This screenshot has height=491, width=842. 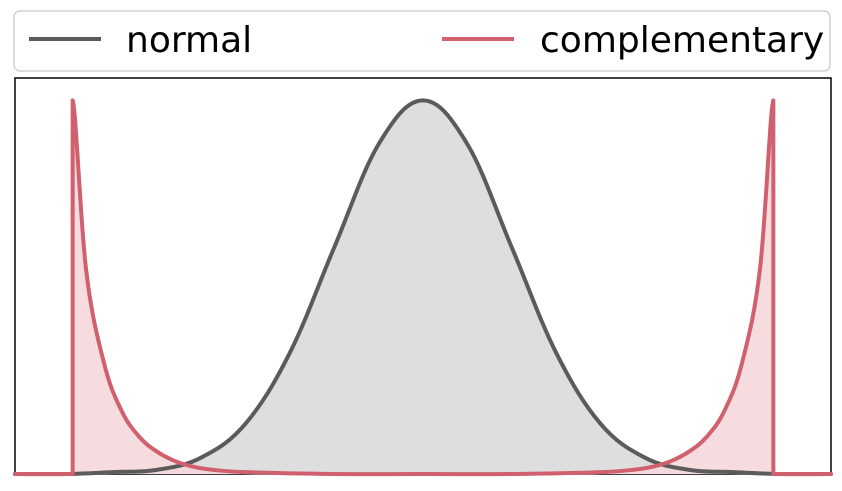 What do you see at coordinates (682, 40) in the screenshot?
I see `legend-label-complementary: complementary` at bounding box center [682, 40].